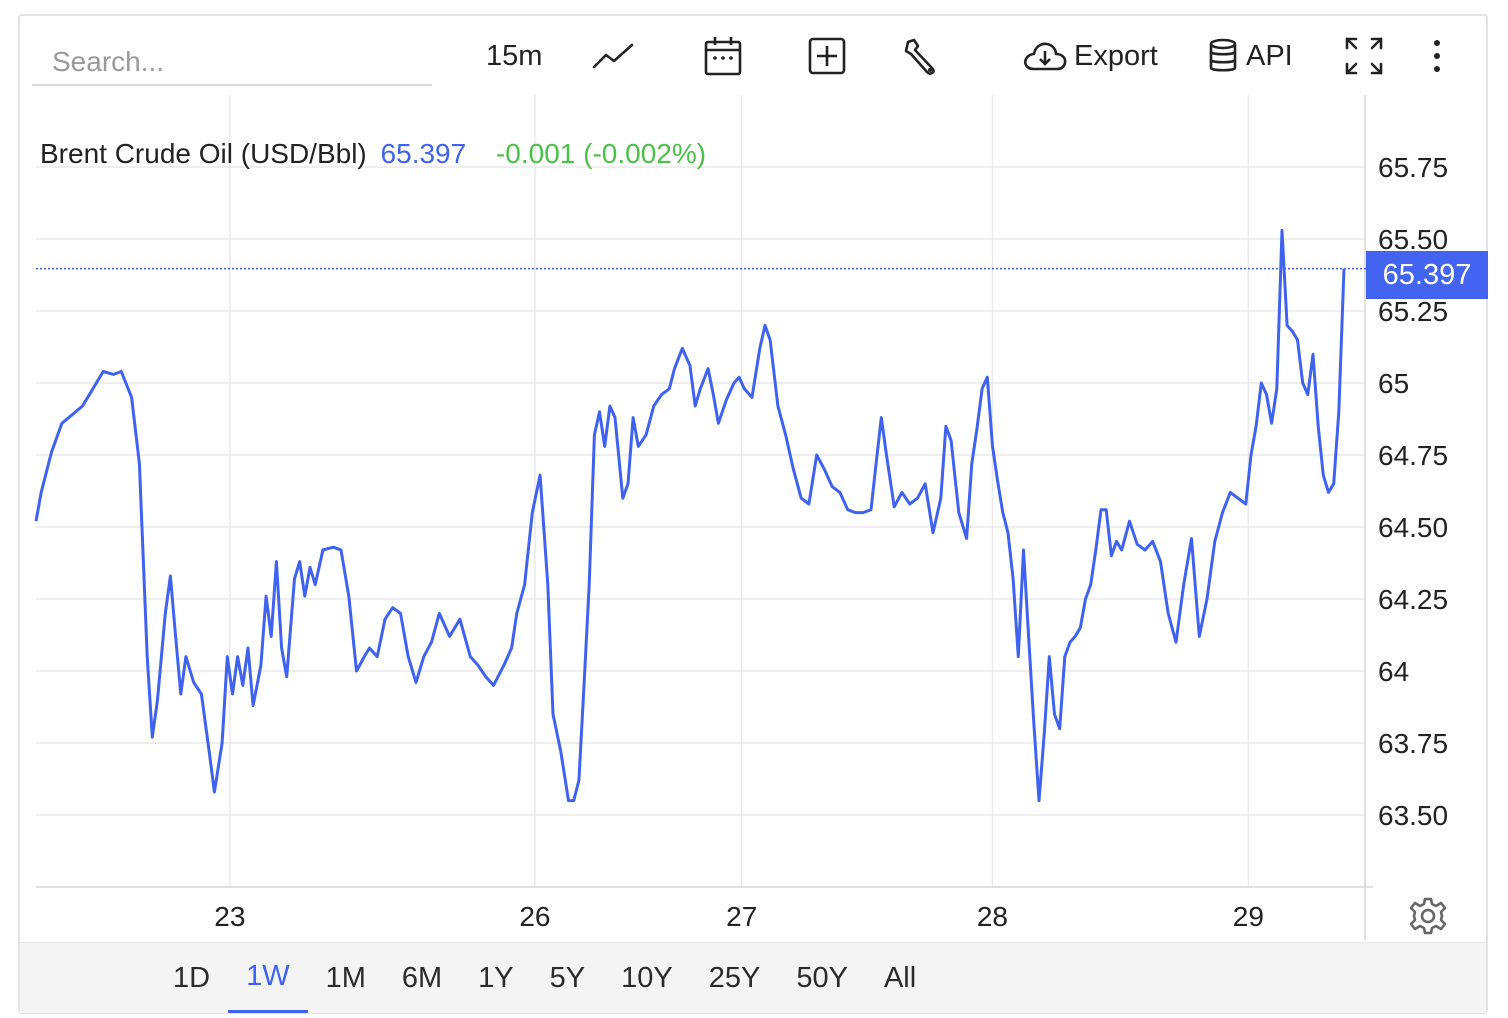 This screenshot has height=1018, width=1508. I want to click on calendar-icon, so click(723, 56).